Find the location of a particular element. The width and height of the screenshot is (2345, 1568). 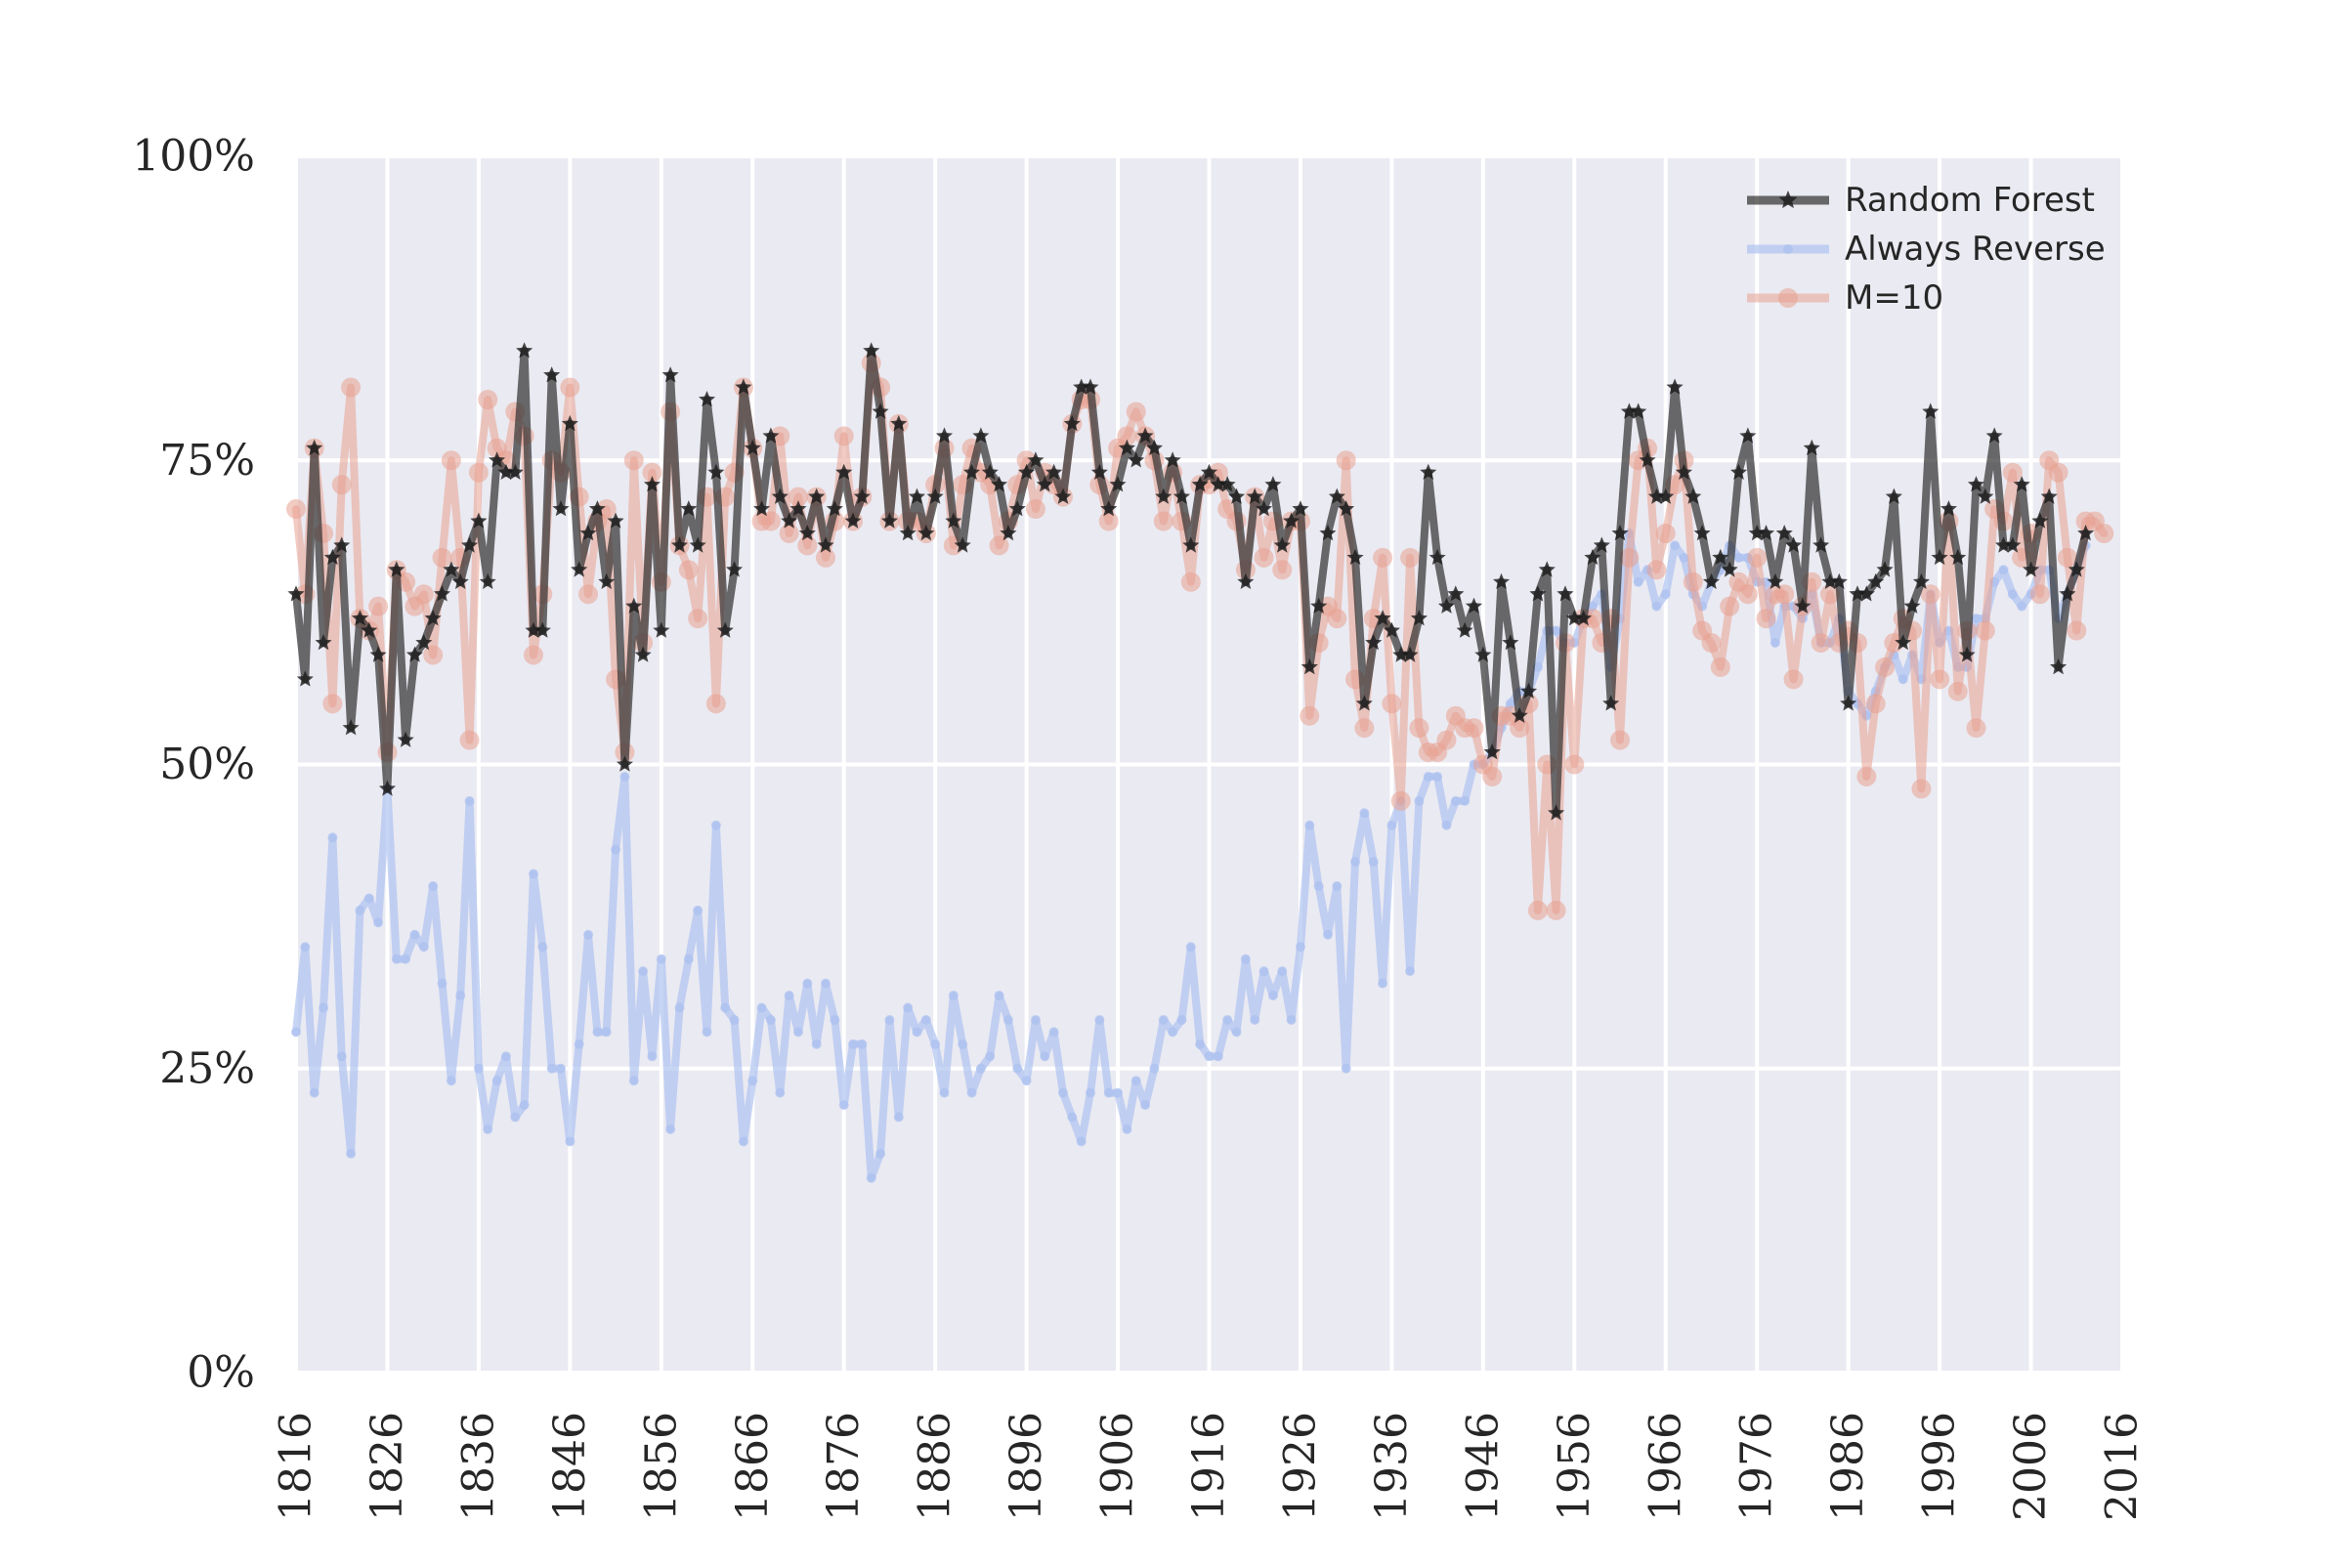

legend-item-m-10: M=10 is located at coordinates (1845, 298).